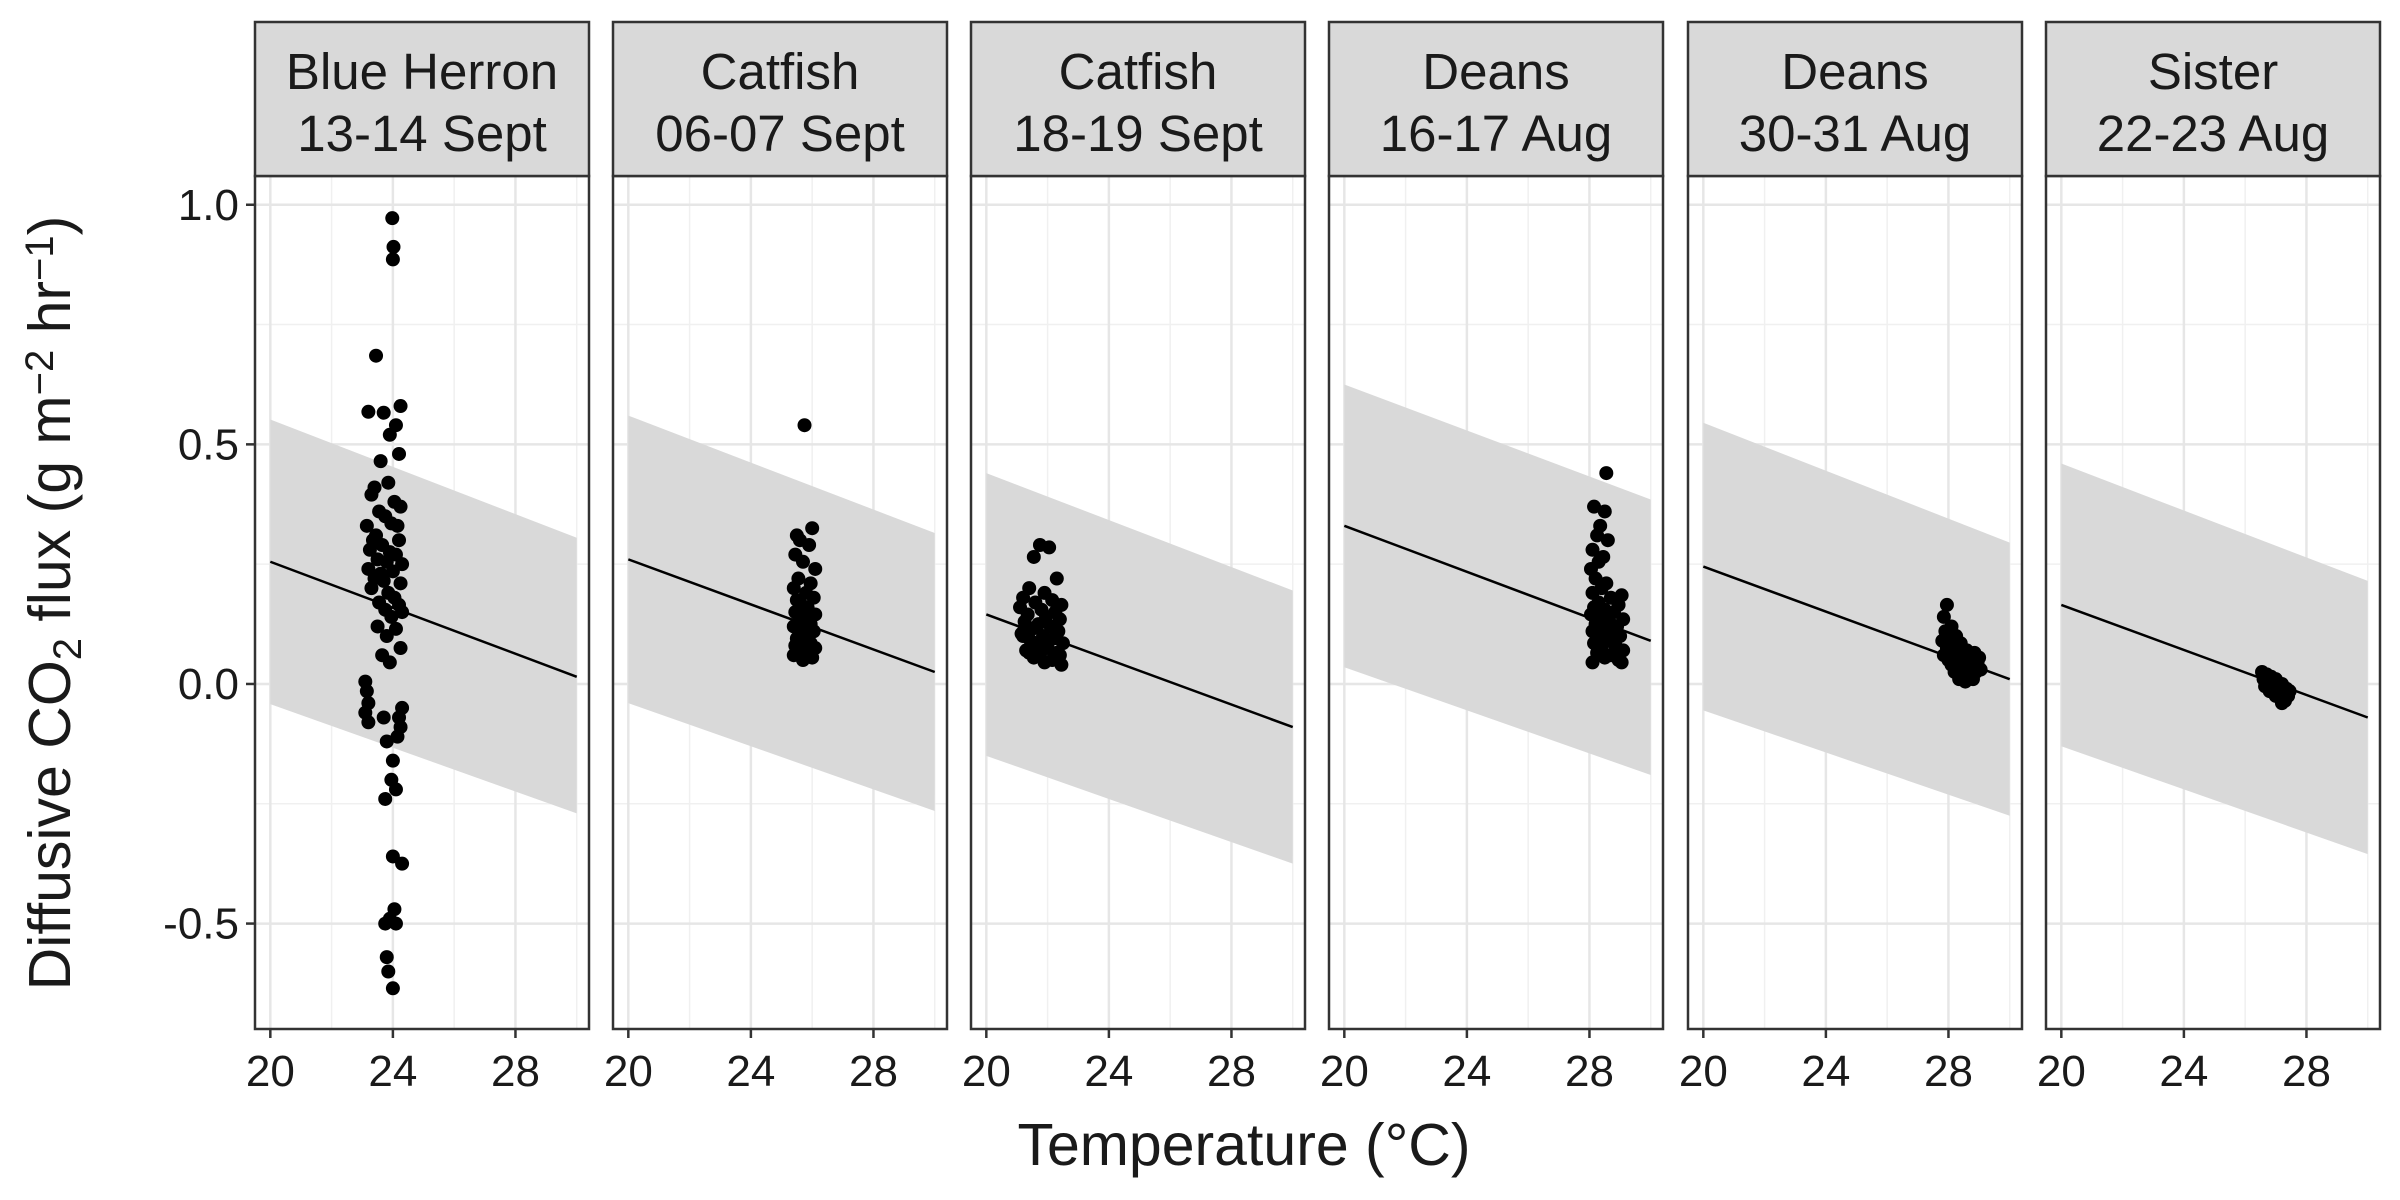 Image resolution: width=2400 pixels, height=1200 pixels. I want to click on y-tick-label: 0.5, so click(208, 444).